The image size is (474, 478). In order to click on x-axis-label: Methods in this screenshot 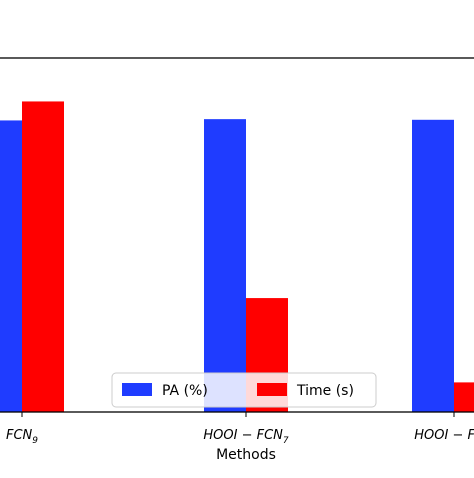, I will do `click(246, 455)`.